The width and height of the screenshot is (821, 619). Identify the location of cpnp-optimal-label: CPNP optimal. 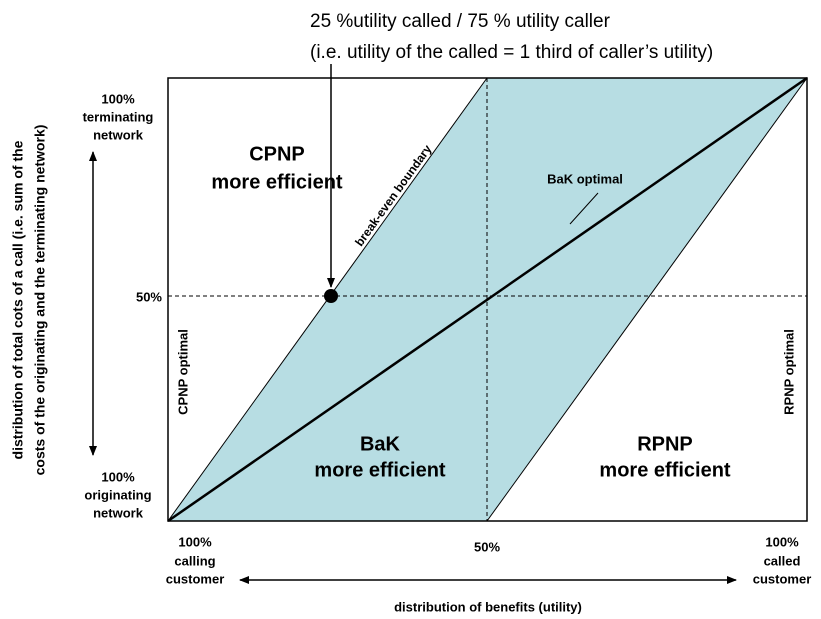
(182, 372).